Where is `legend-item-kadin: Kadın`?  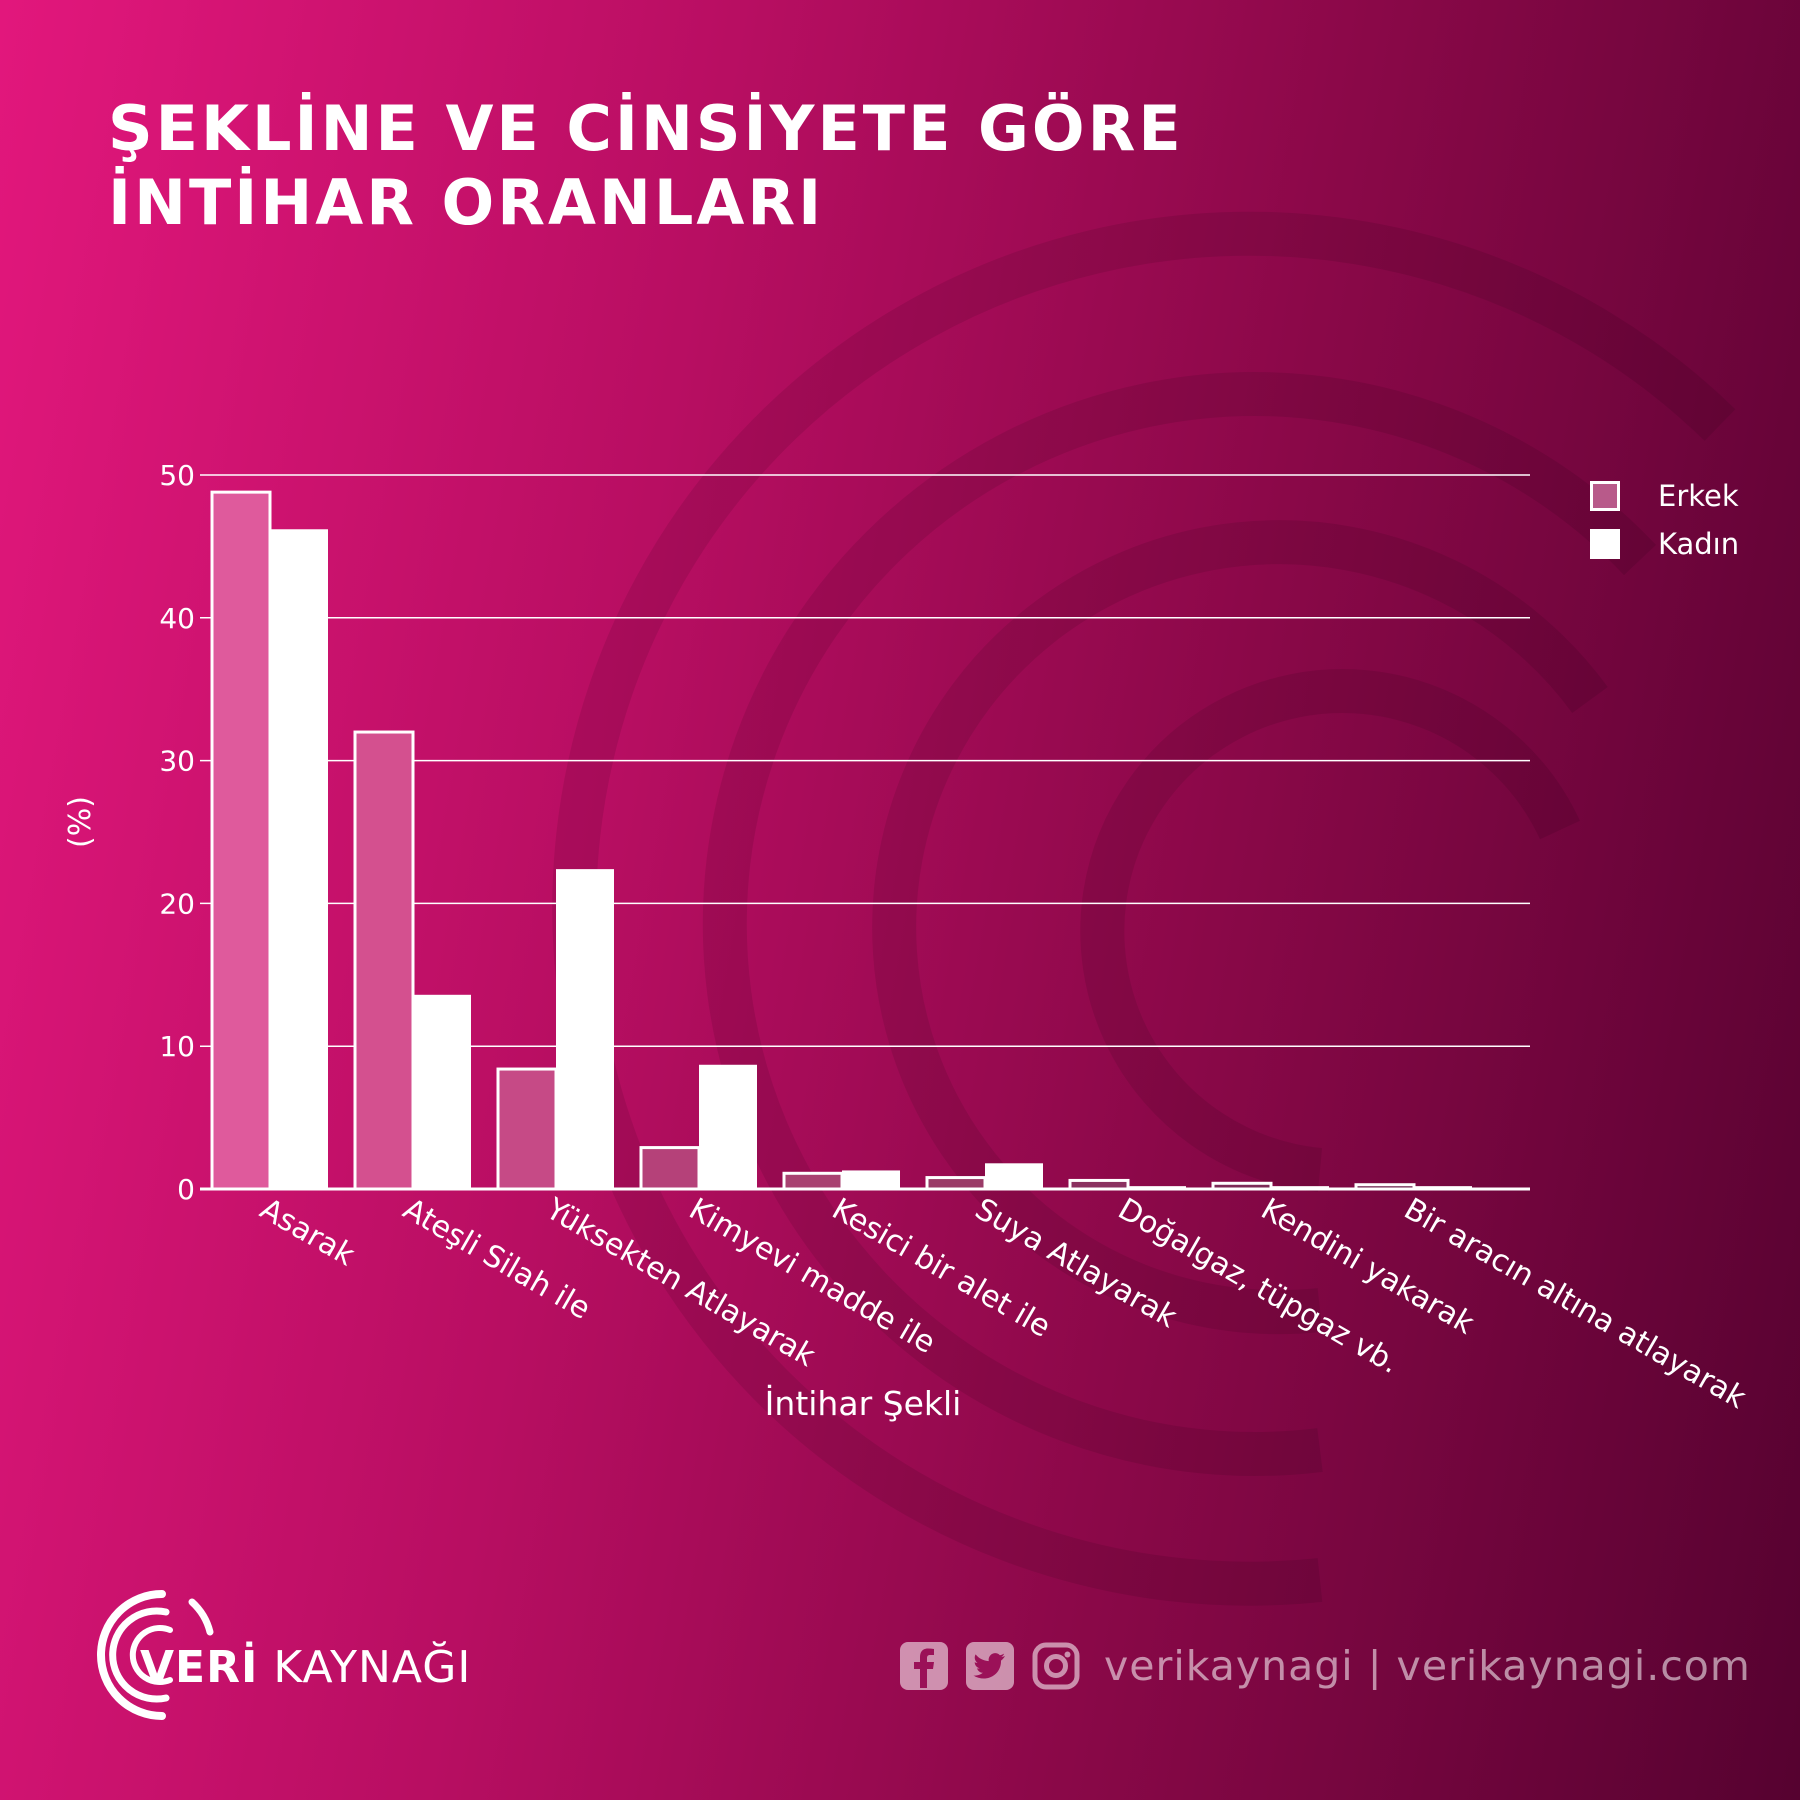 legend-item-kadin: Kadın is located at coordinates (1664, 544).